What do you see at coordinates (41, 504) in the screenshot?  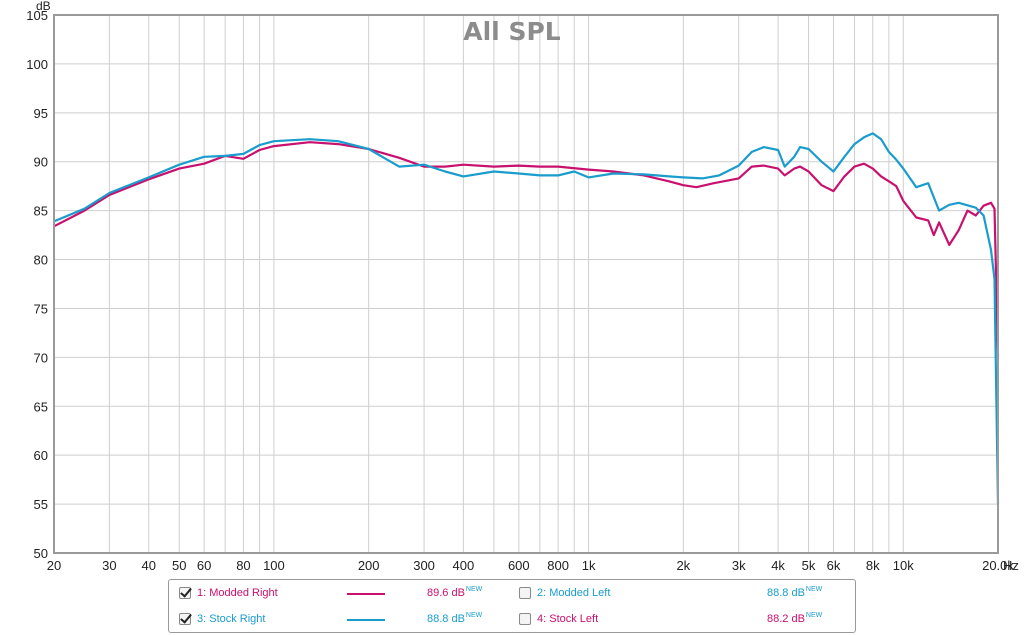 I see `y-tick-label: 55` at bounding box center [41, 504].